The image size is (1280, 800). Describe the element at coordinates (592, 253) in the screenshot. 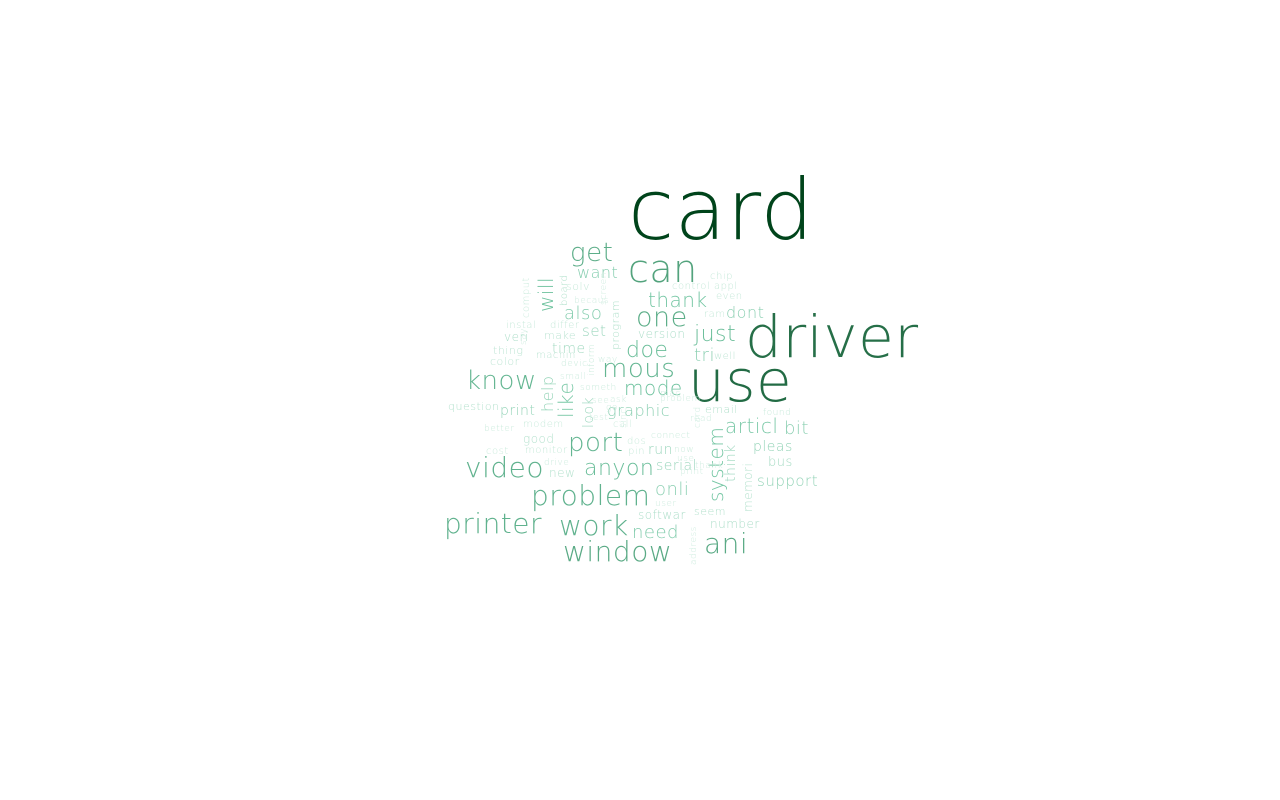

I see `word-get: get` at that location.